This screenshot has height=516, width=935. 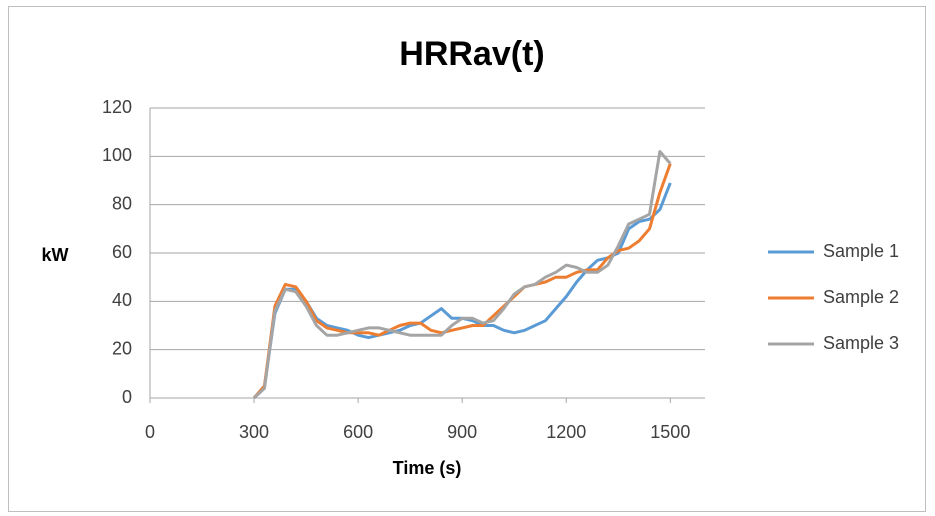 I want to click on y-tick-label: 100, so click(x=117, y=155).